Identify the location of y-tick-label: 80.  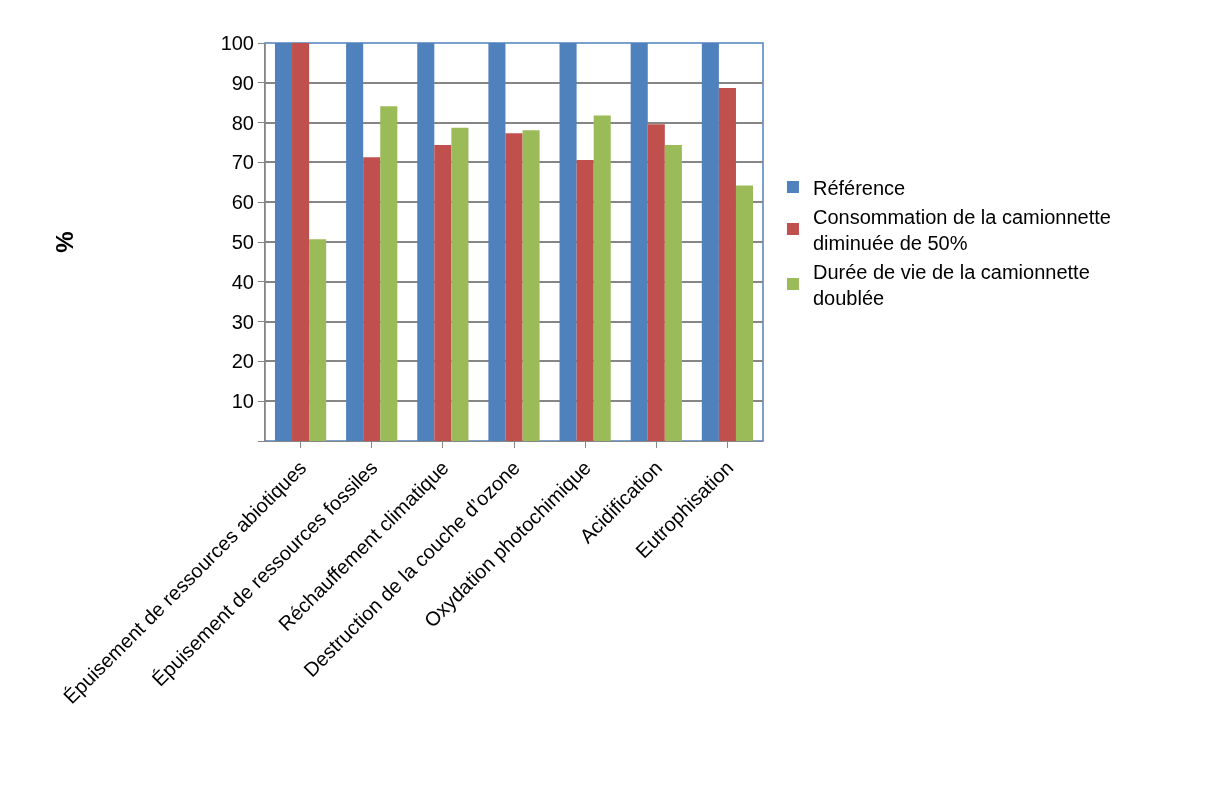
(242, 122).